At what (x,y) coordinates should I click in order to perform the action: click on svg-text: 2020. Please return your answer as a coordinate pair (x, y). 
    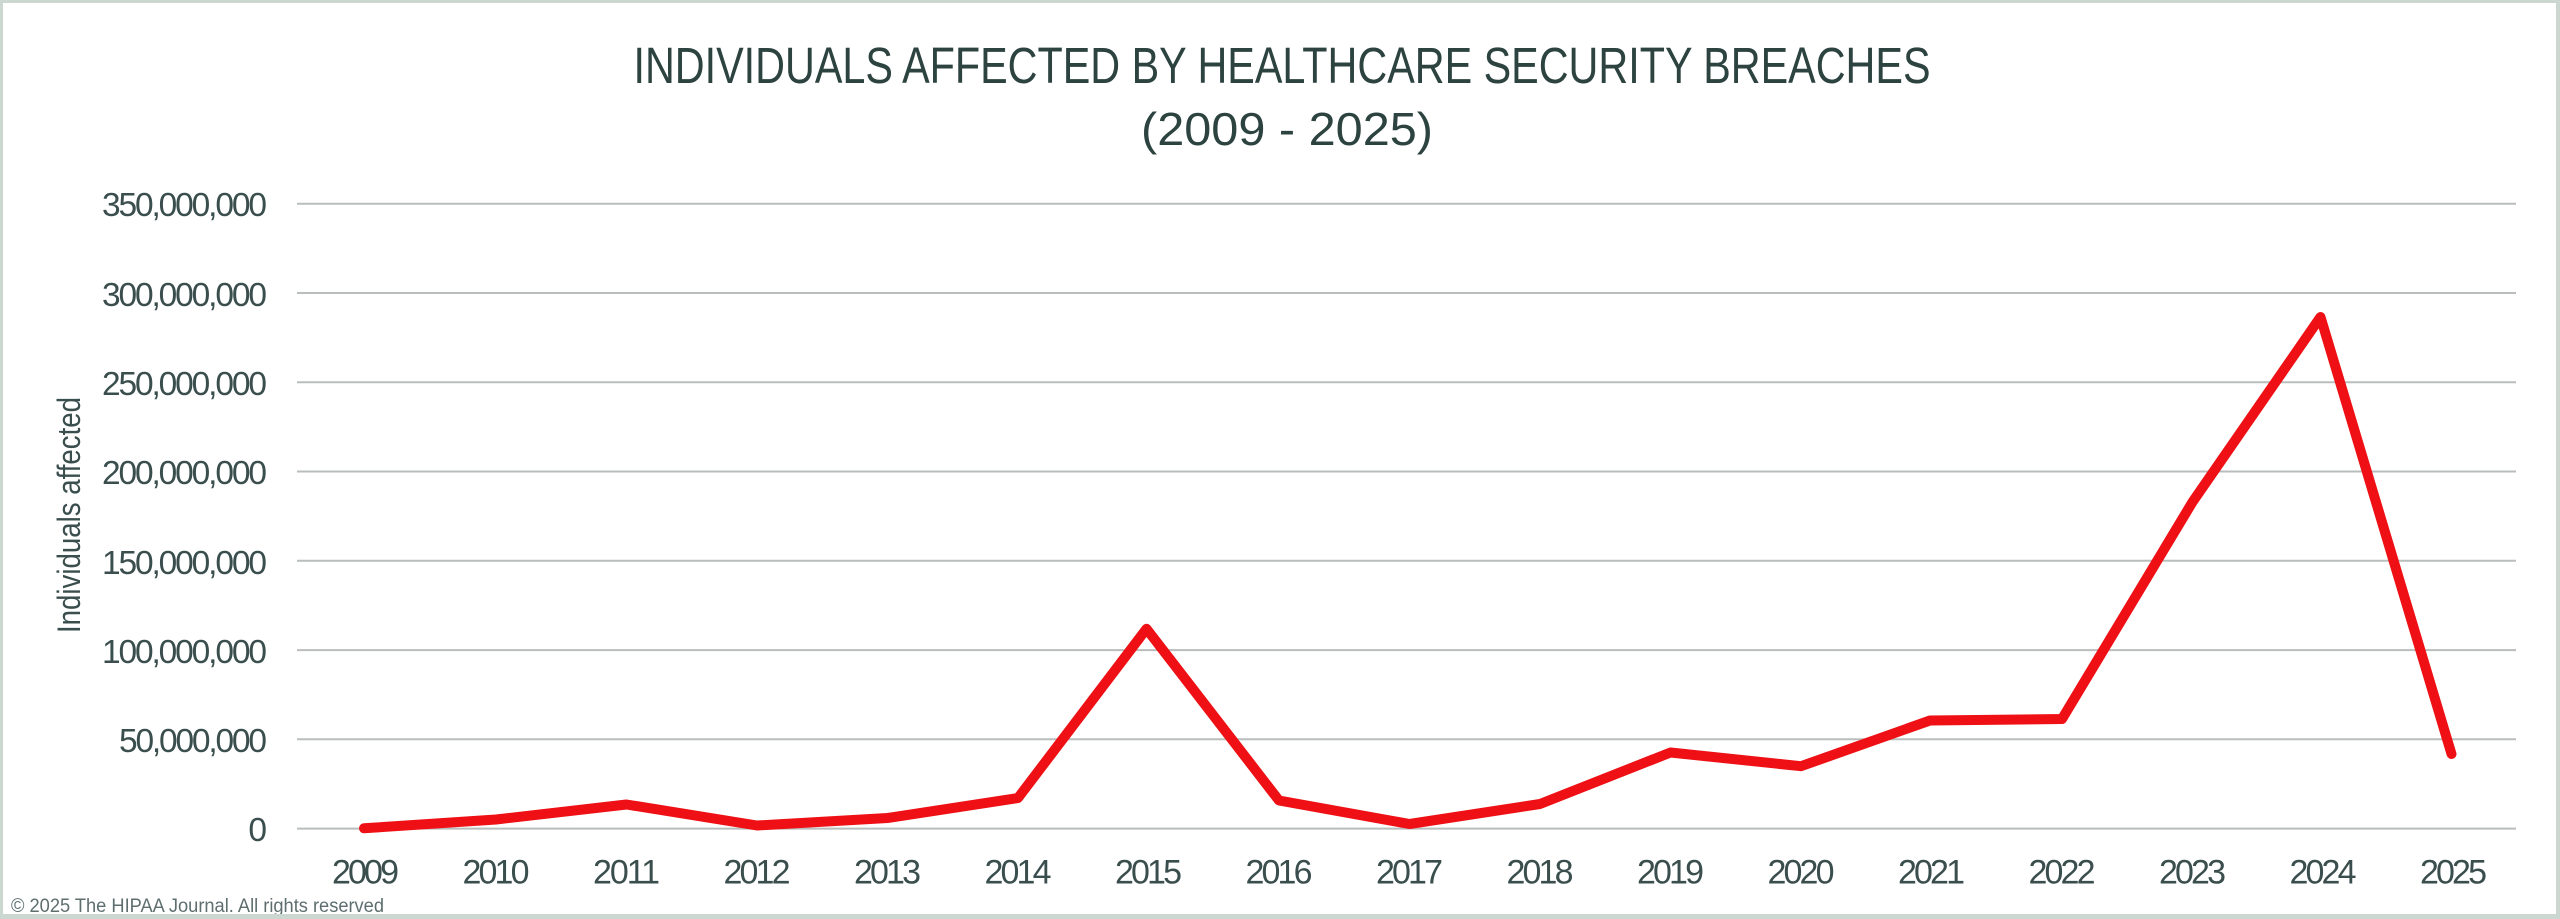
    Looking at the image, I should click on (1801, 873).